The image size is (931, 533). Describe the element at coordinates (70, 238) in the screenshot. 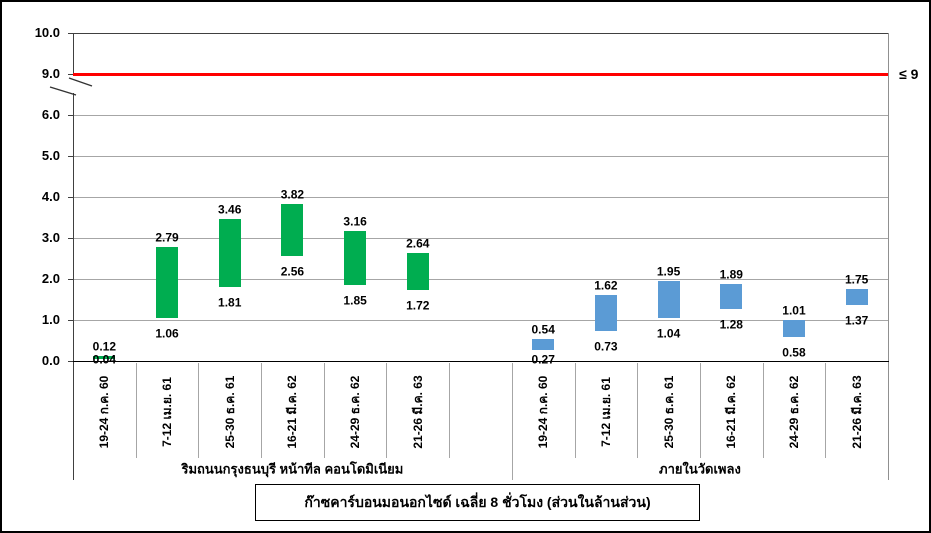

I see `y-axis-tick-3.0` at that location.